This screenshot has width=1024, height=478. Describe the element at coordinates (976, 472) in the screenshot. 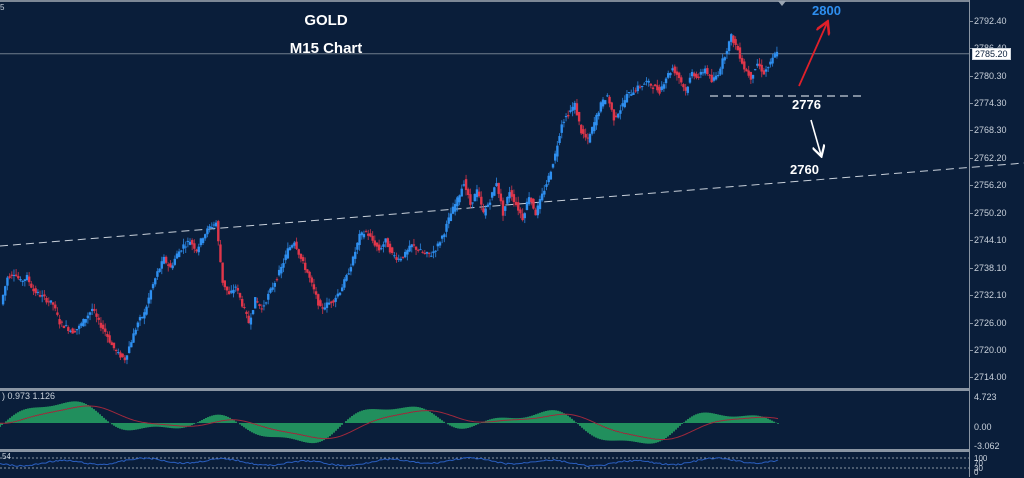

I see `rsi-tick-0: 0` at that location.